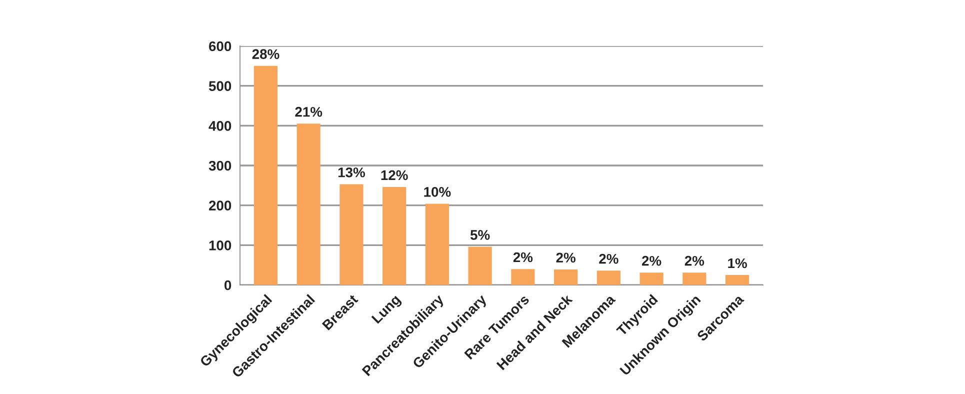 The width and height of the screenshot is (965, 394). What do you see at coordinates (220, 245) in the screenshot?
I see `y-tick-label: 100` at bounding box center [220, 245].